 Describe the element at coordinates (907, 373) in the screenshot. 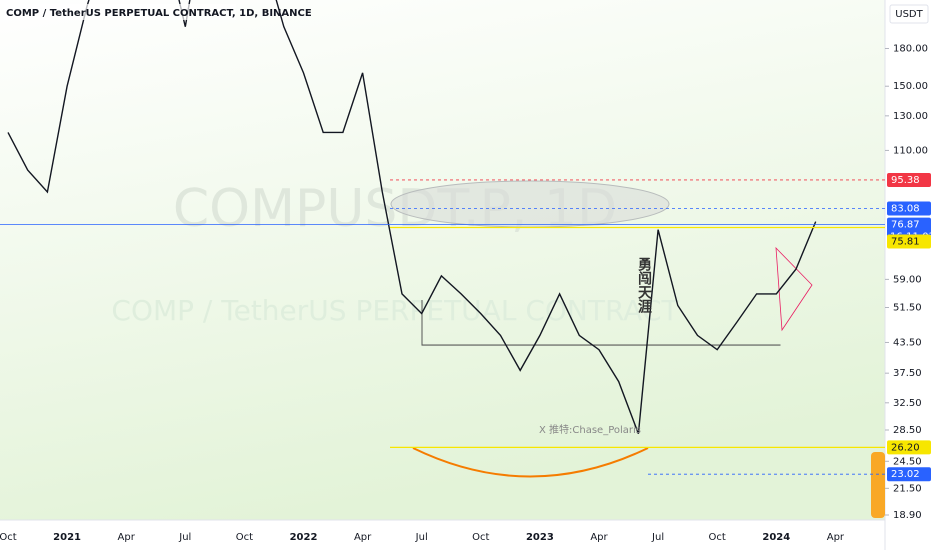

I see `y-tick-label: 37.50` at that location.